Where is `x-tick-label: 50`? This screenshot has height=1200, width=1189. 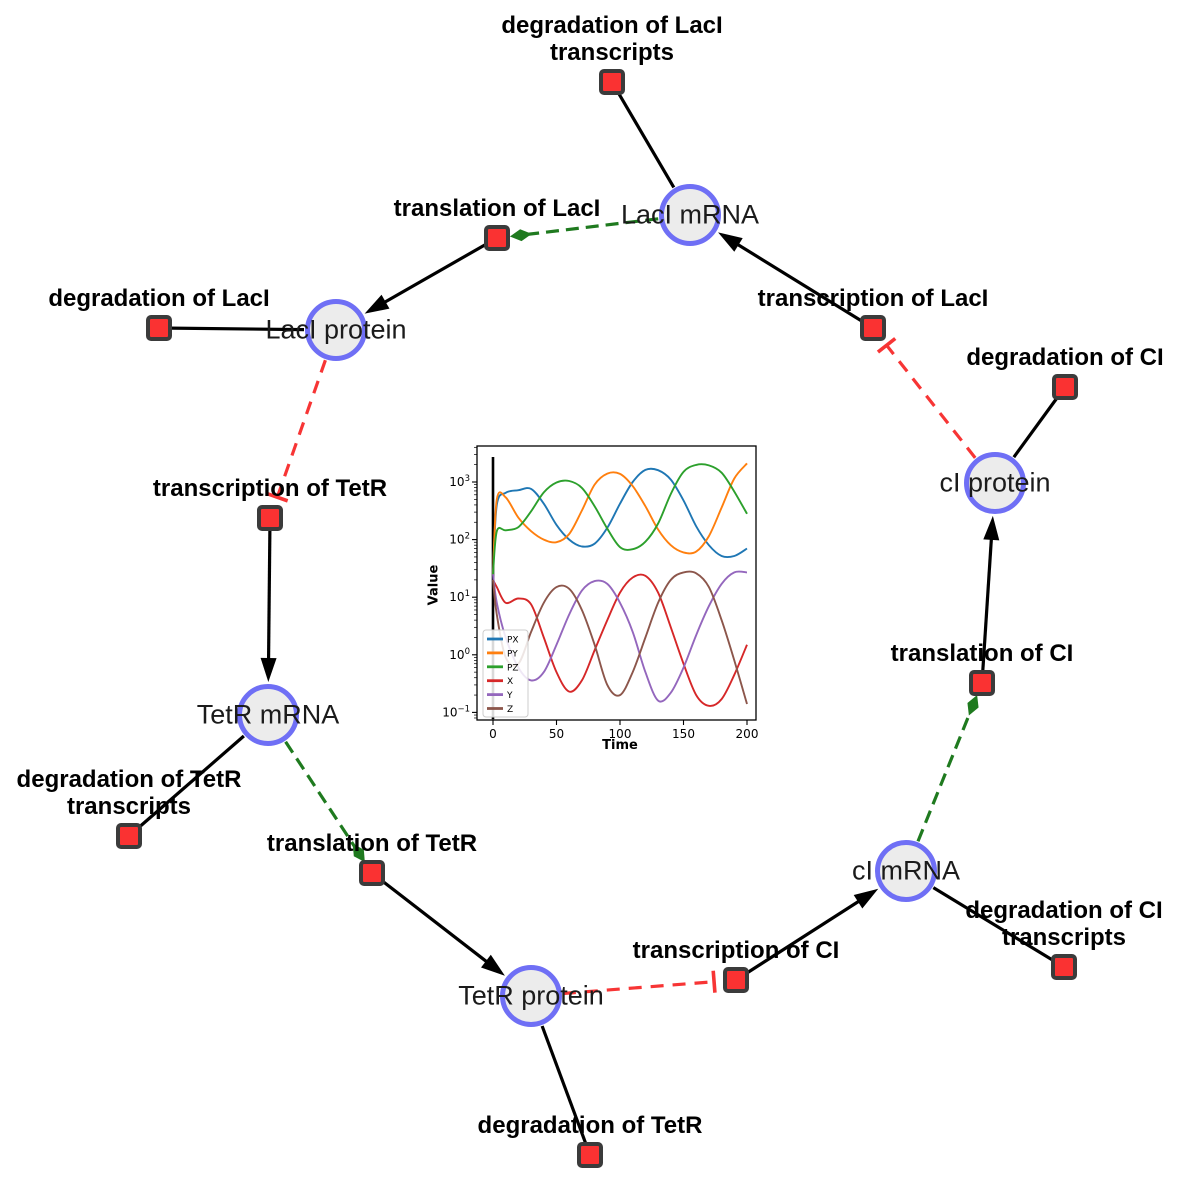
x-tick-label: 50 is located at coordinates (556, 734).